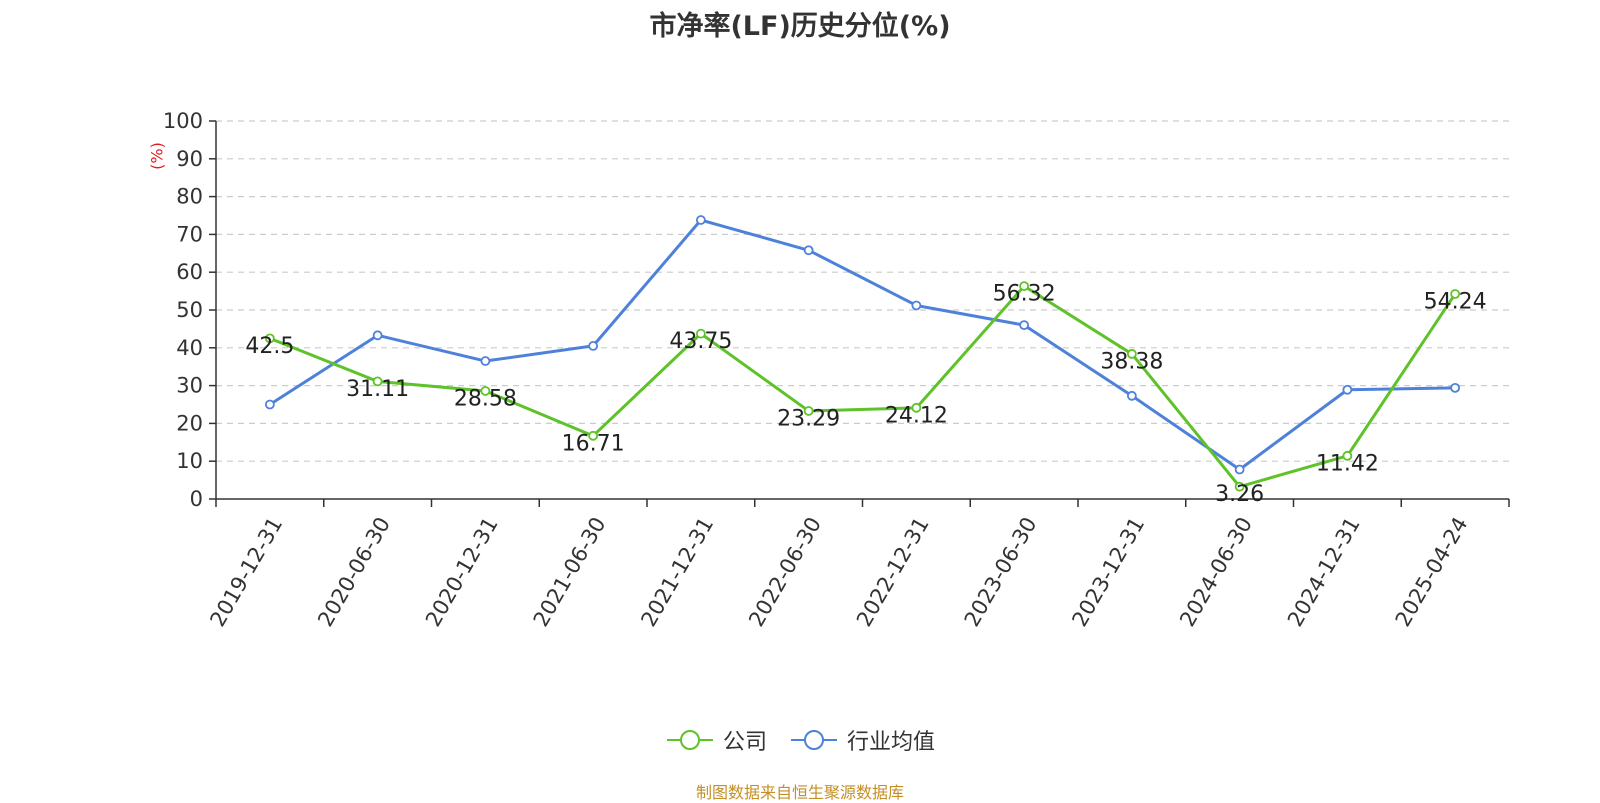  I want to click on x-tick-label-2024-12-31: 2024-12-31, so click(1324, 572).